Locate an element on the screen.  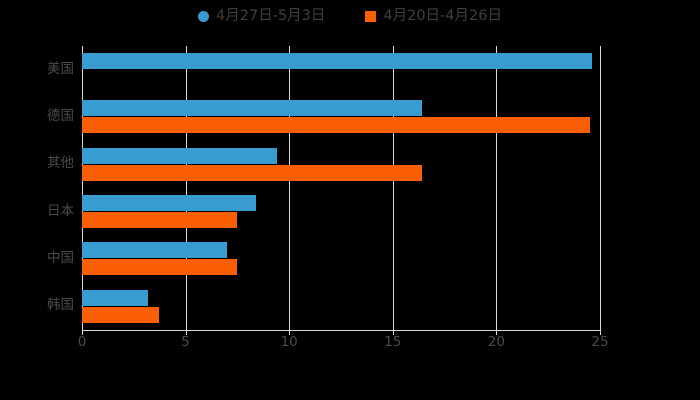
x-axis-label-5: 25 is located at coordinates (600, 342).